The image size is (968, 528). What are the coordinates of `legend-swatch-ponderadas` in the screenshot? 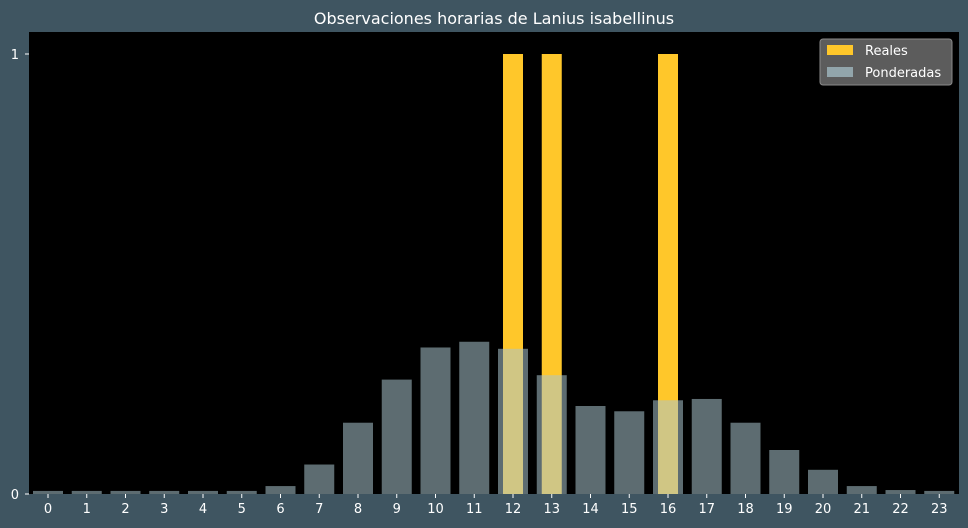 It's located at (840, 72).